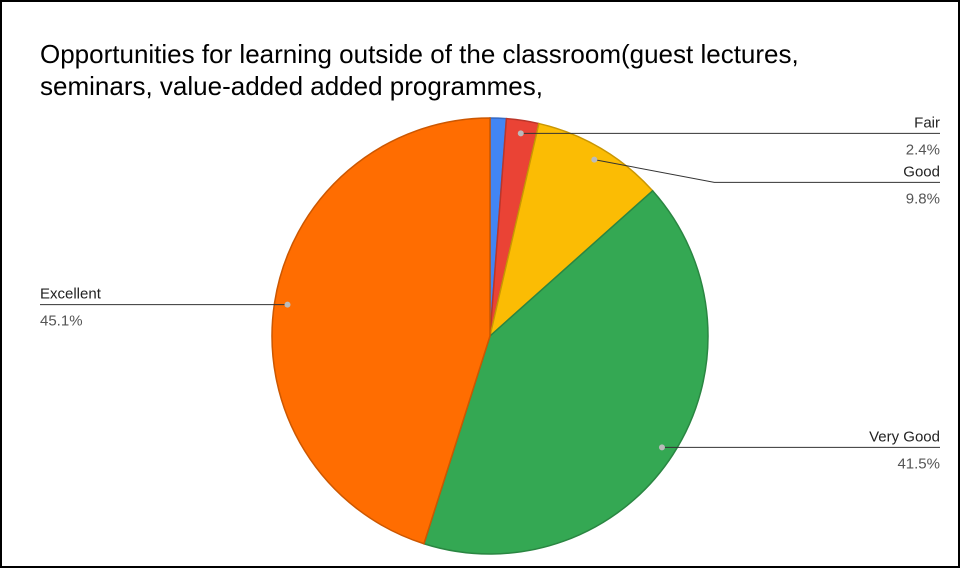 The width and height of the screenshot is (960, 568). What do you see at coordinates (921, 171) in the screenshot?
I see `slice-label: Good` at bounding box center [921, 171].